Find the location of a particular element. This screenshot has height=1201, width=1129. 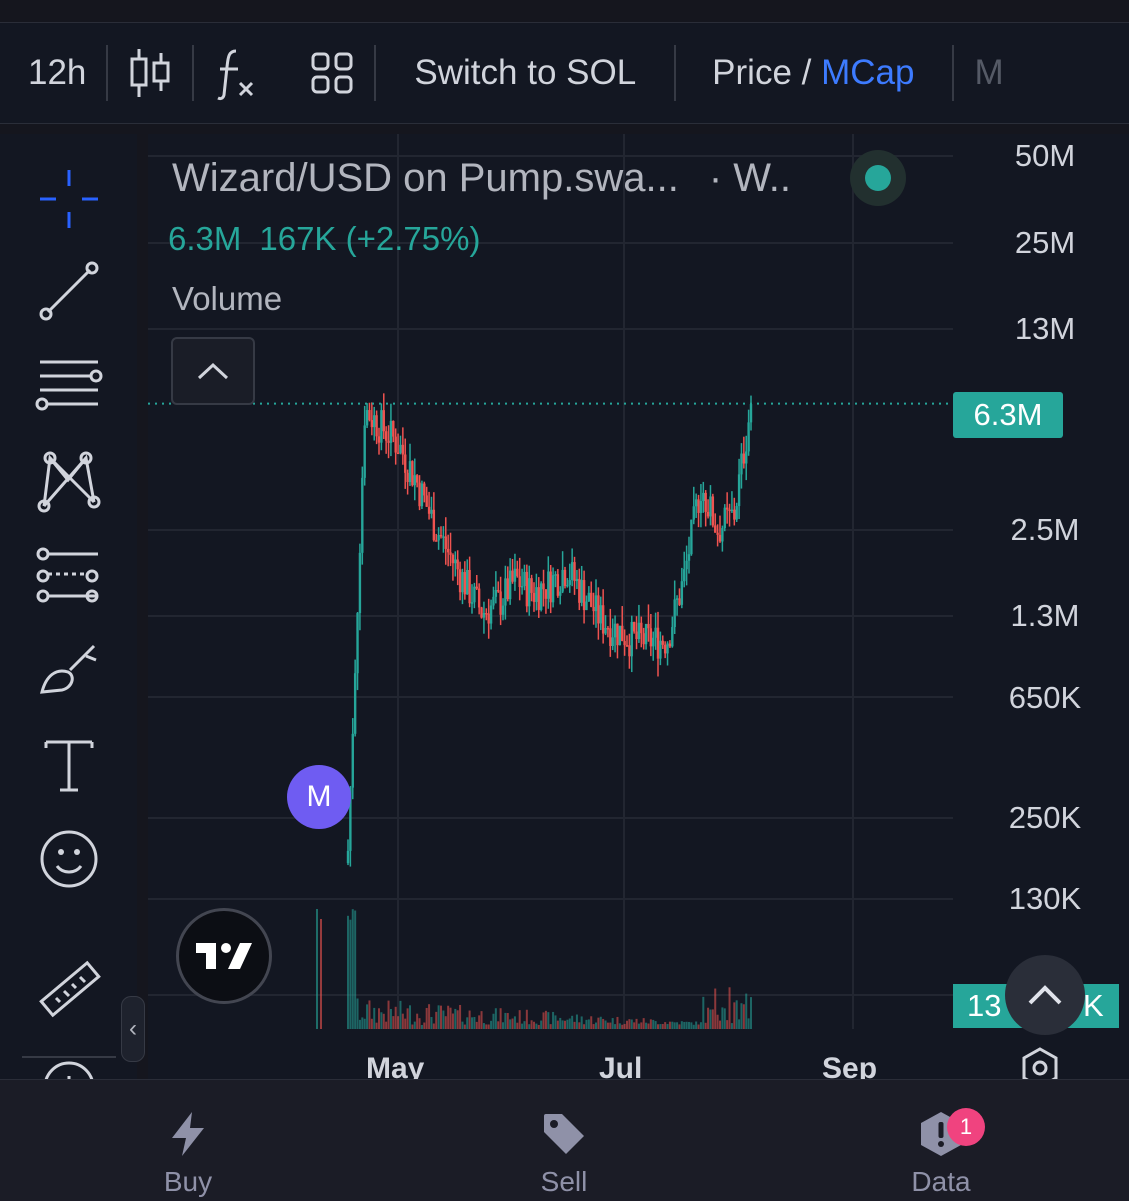

brush-icon is located at coordinates (69, 669).